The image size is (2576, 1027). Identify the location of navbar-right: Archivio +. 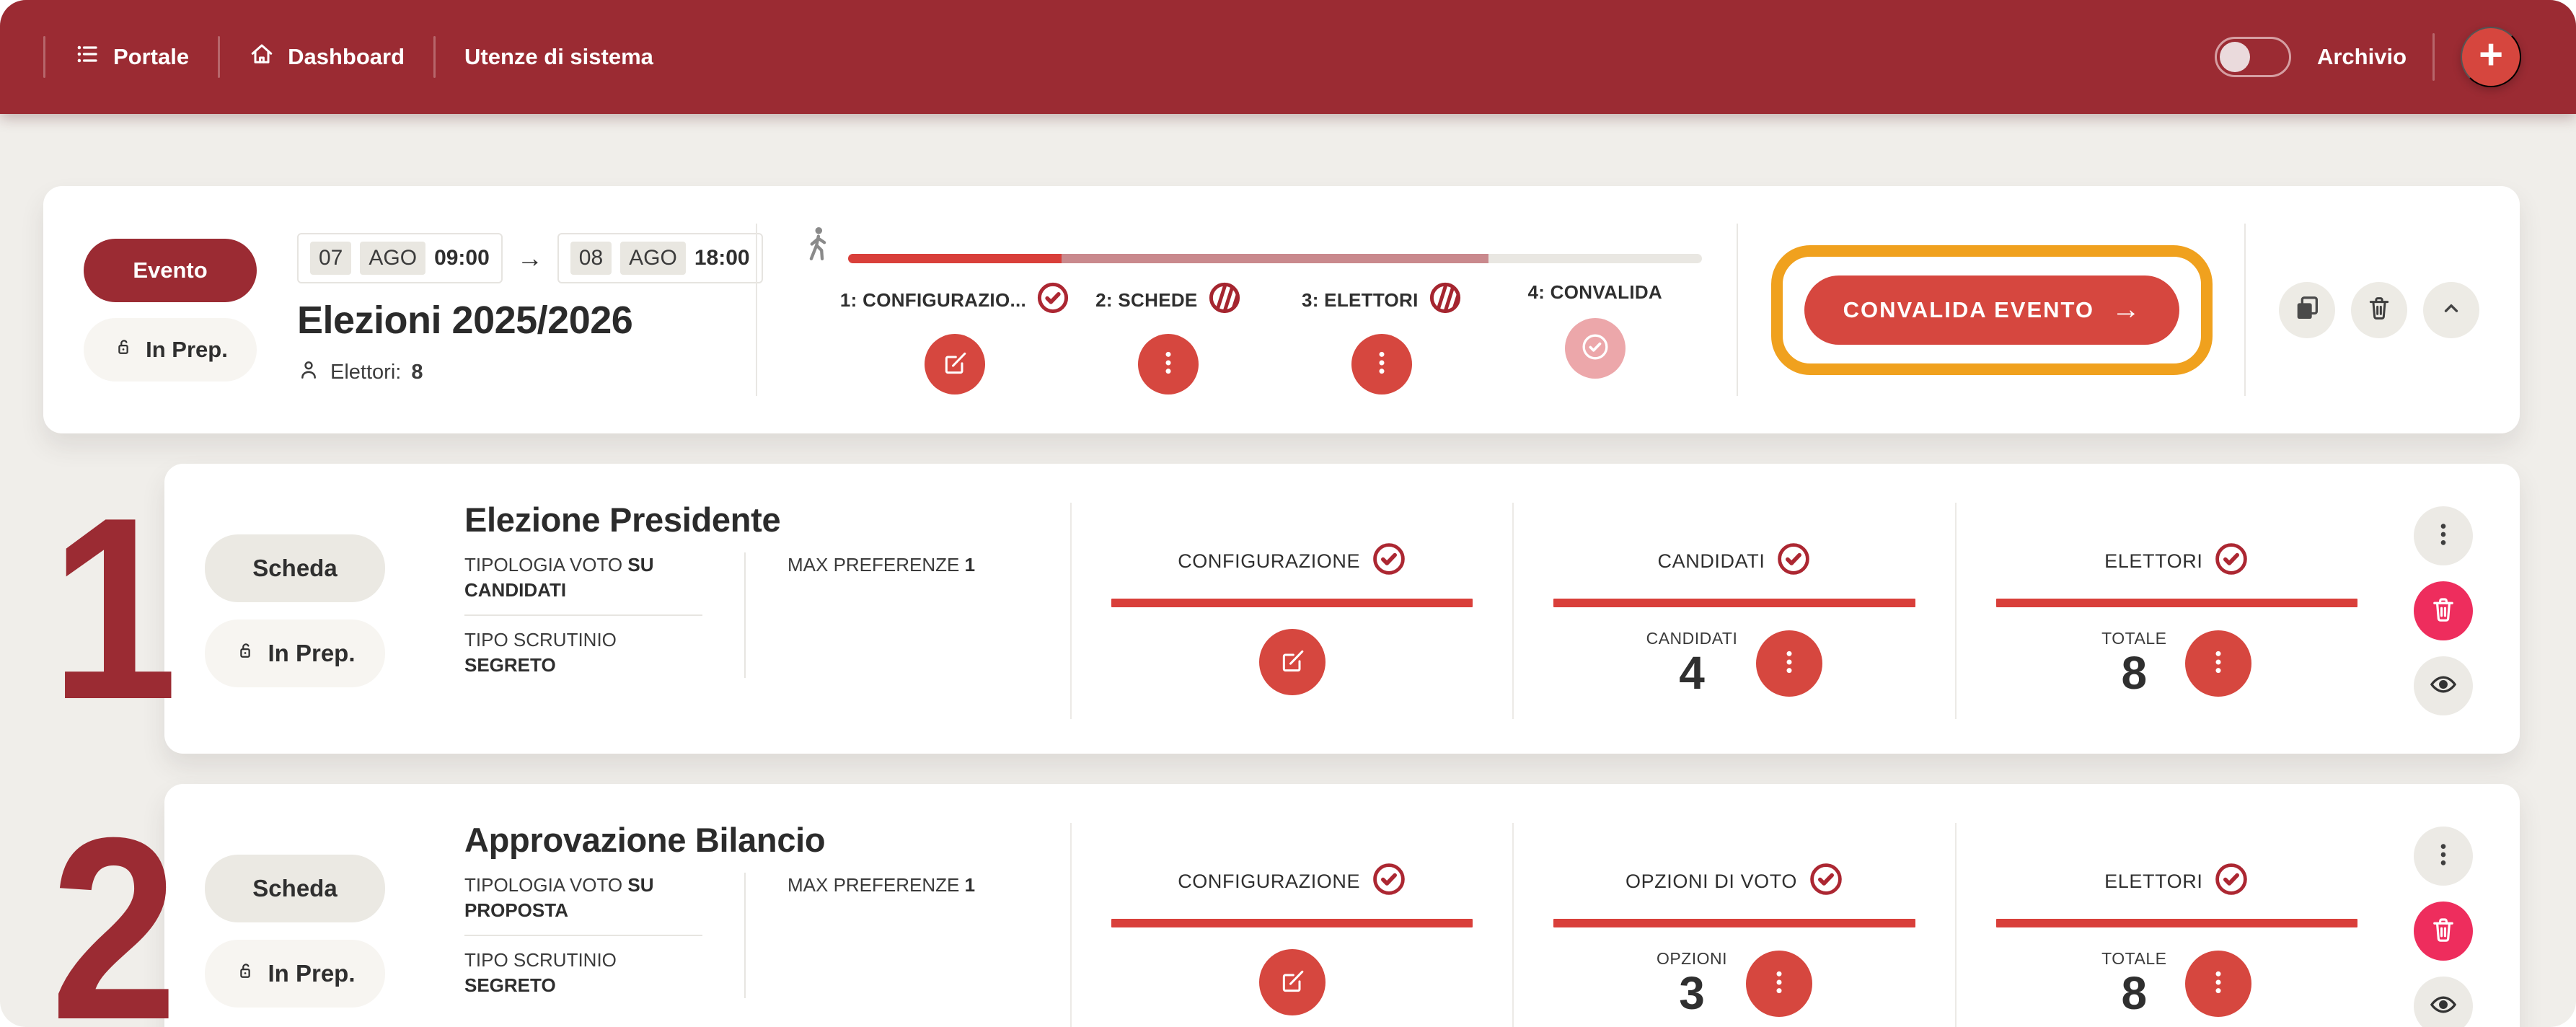
(2367, 57).